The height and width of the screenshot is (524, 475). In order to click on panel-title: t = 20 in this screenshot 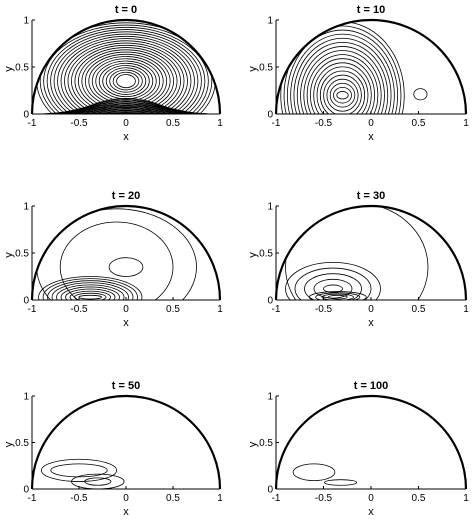, I will do `click(126, 196)`.